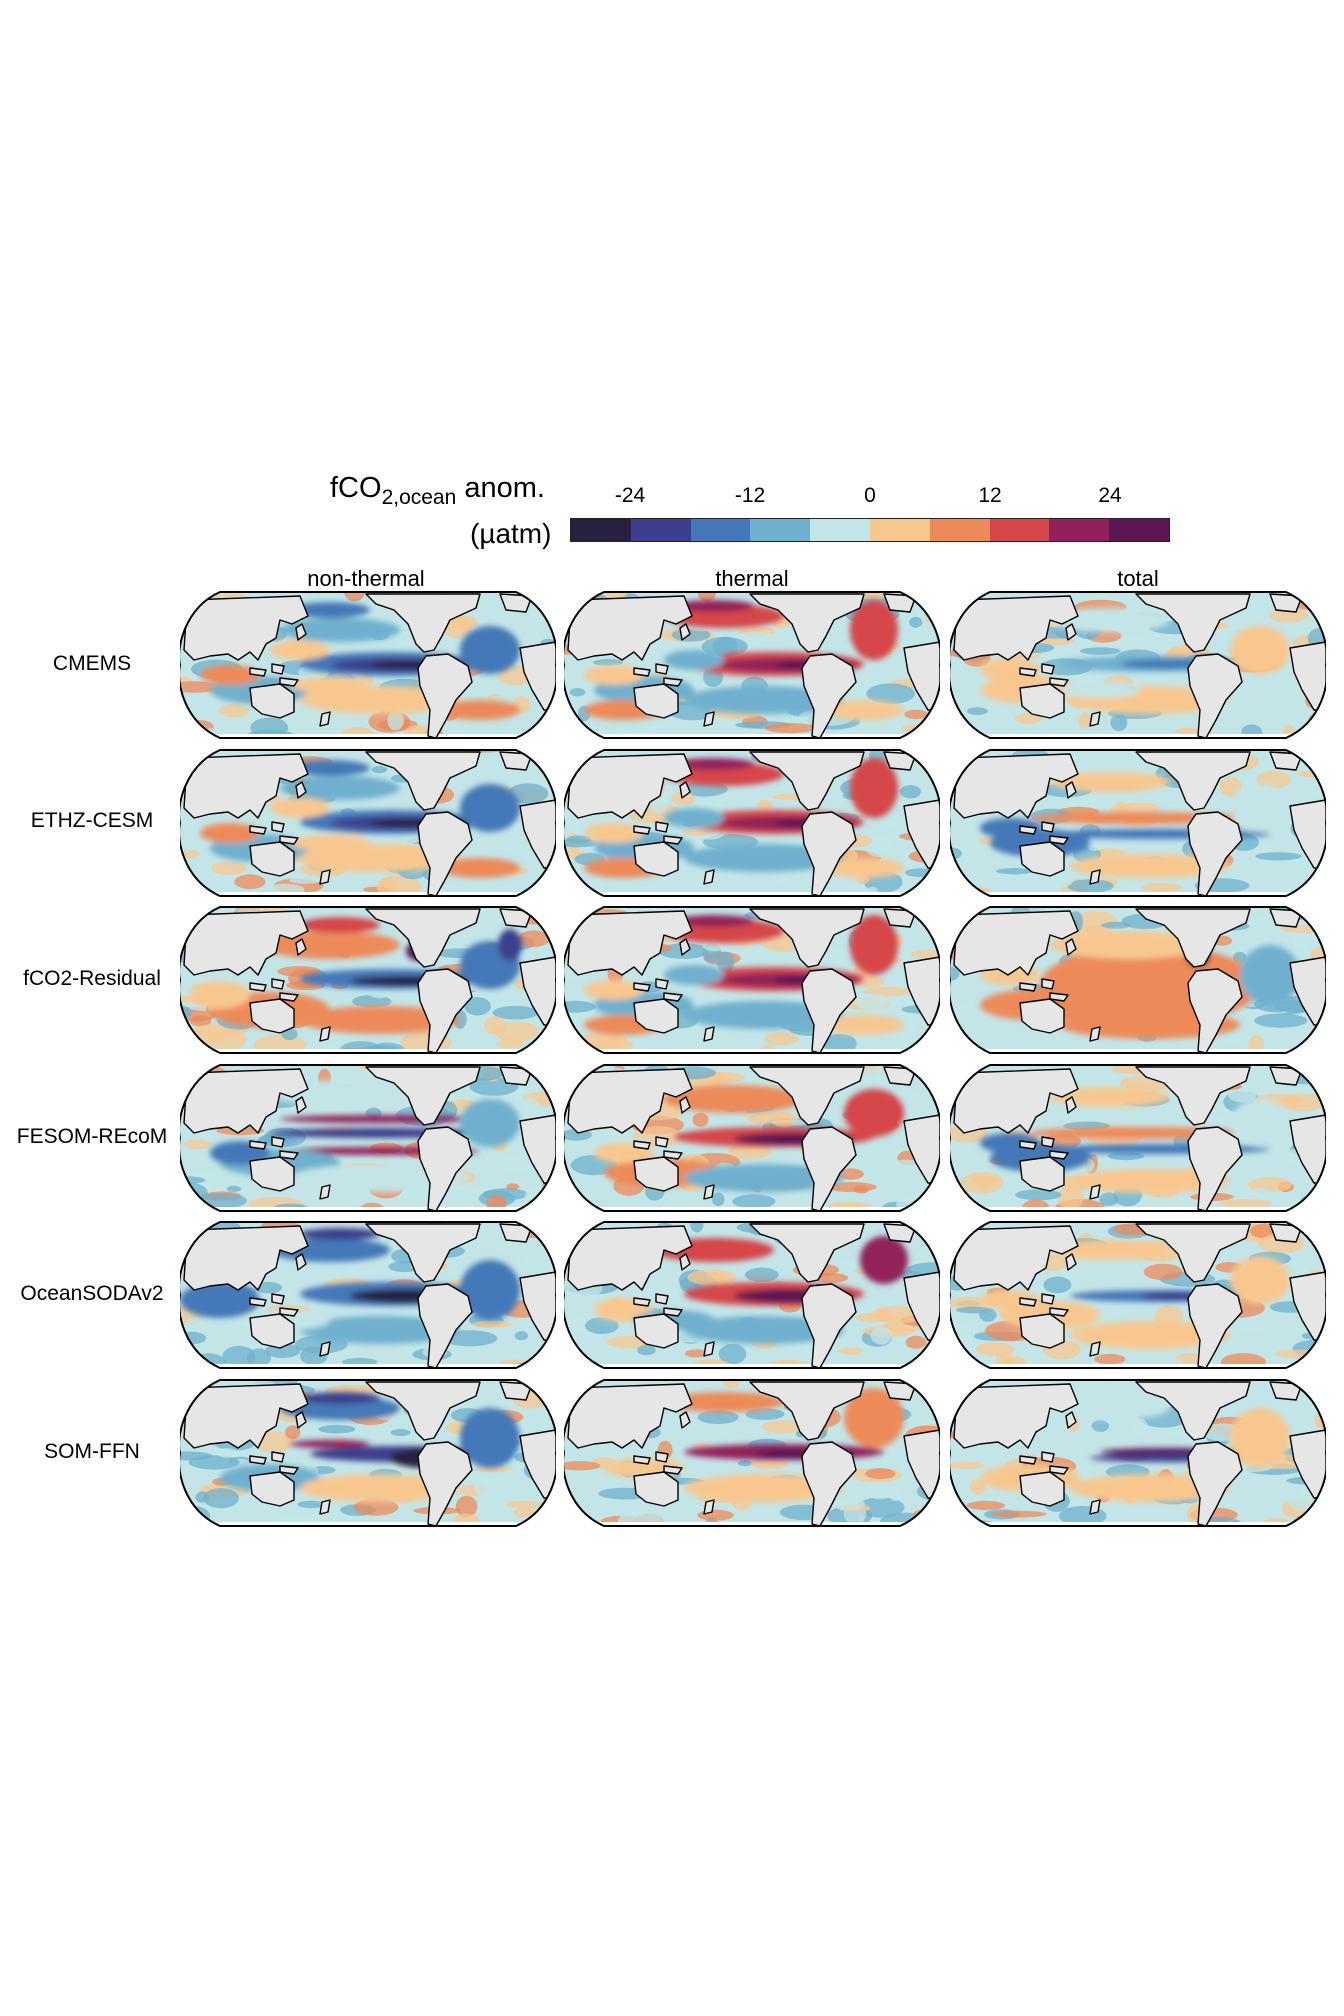 This screenshot has width=1344, height=2016. I want to click on row-label-oceansodav2: OceanSODAv2, so click(92, 1293).